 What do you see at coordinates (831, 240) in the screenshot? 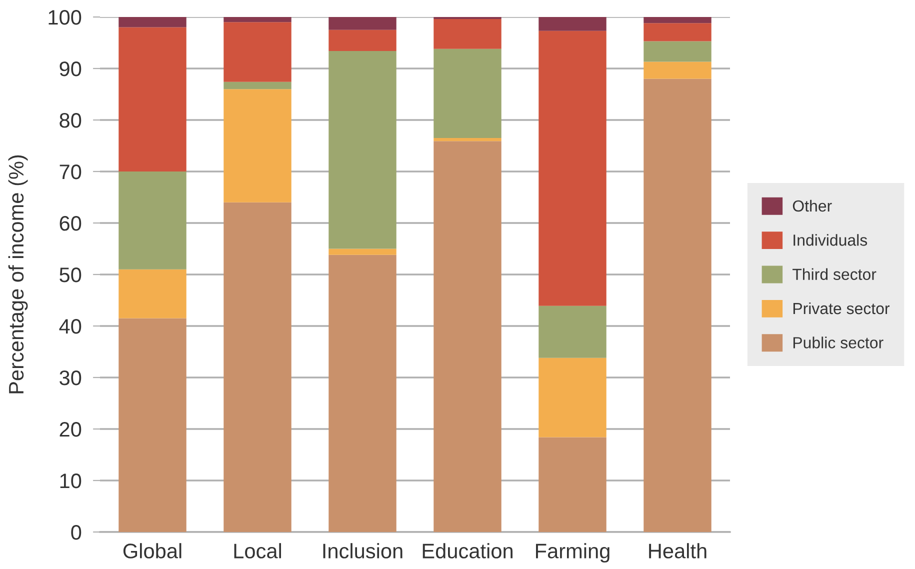
I see `legend-label: Individuals` at bounding box center [831, 240].